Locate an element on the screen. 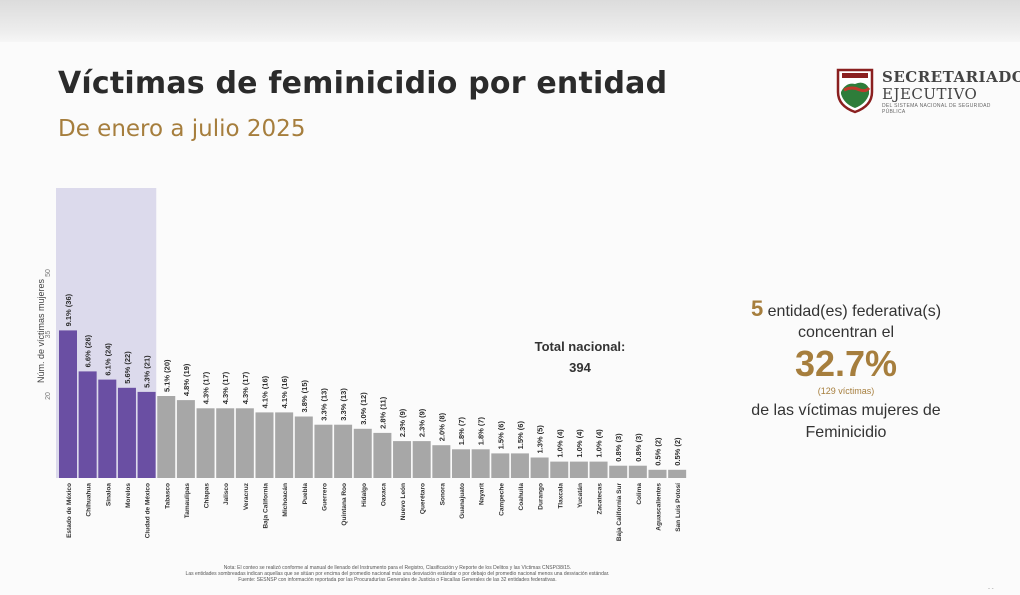 This screenshot has width=1020, height=595. category-label: Oaxaca is located at coordinates (383, 495).